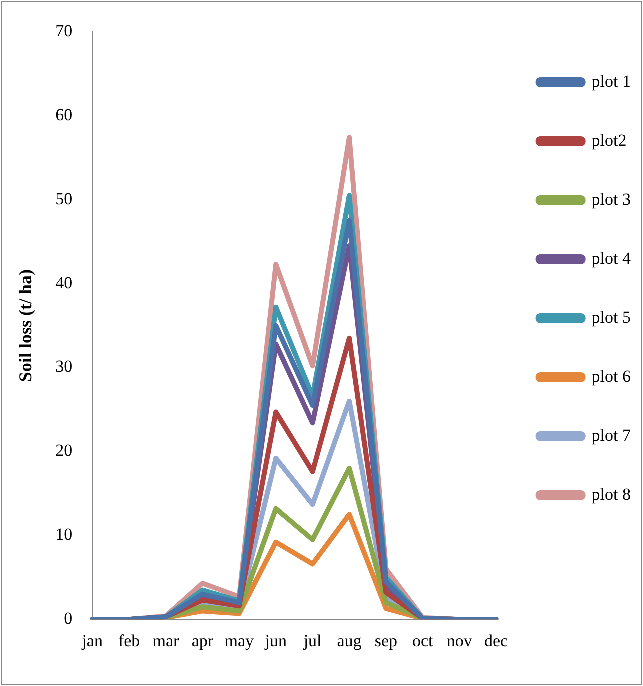 Image resolution: width=643 pixels, height=686 pixels. I want to click on legend-label: plot 5, so click(612, 317).